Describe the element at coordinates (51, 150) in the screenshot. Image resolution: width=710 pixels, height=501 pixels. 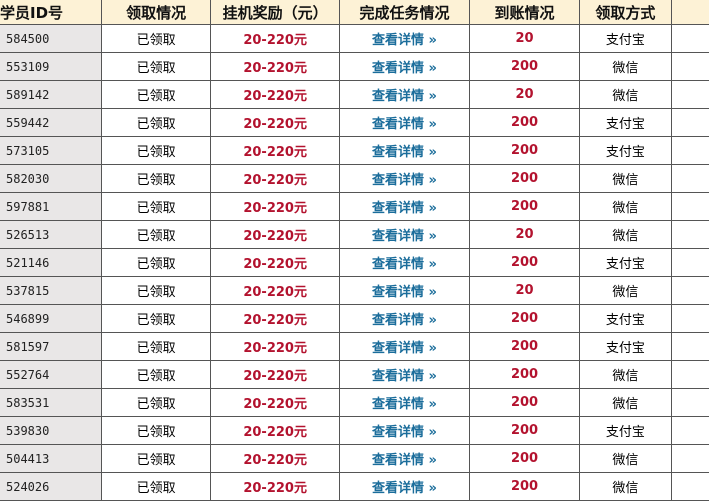
I see `student-id: 573105` at that location.